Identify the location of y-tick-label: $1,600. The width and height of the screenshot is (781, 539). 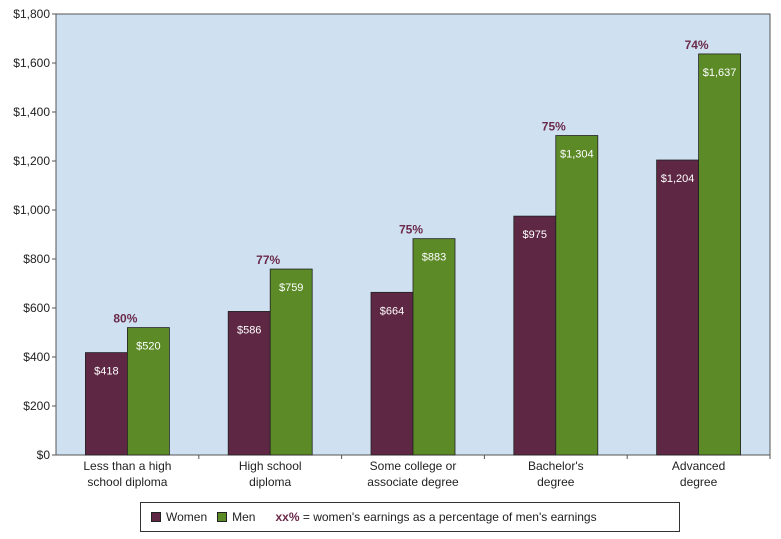
(31, 63).